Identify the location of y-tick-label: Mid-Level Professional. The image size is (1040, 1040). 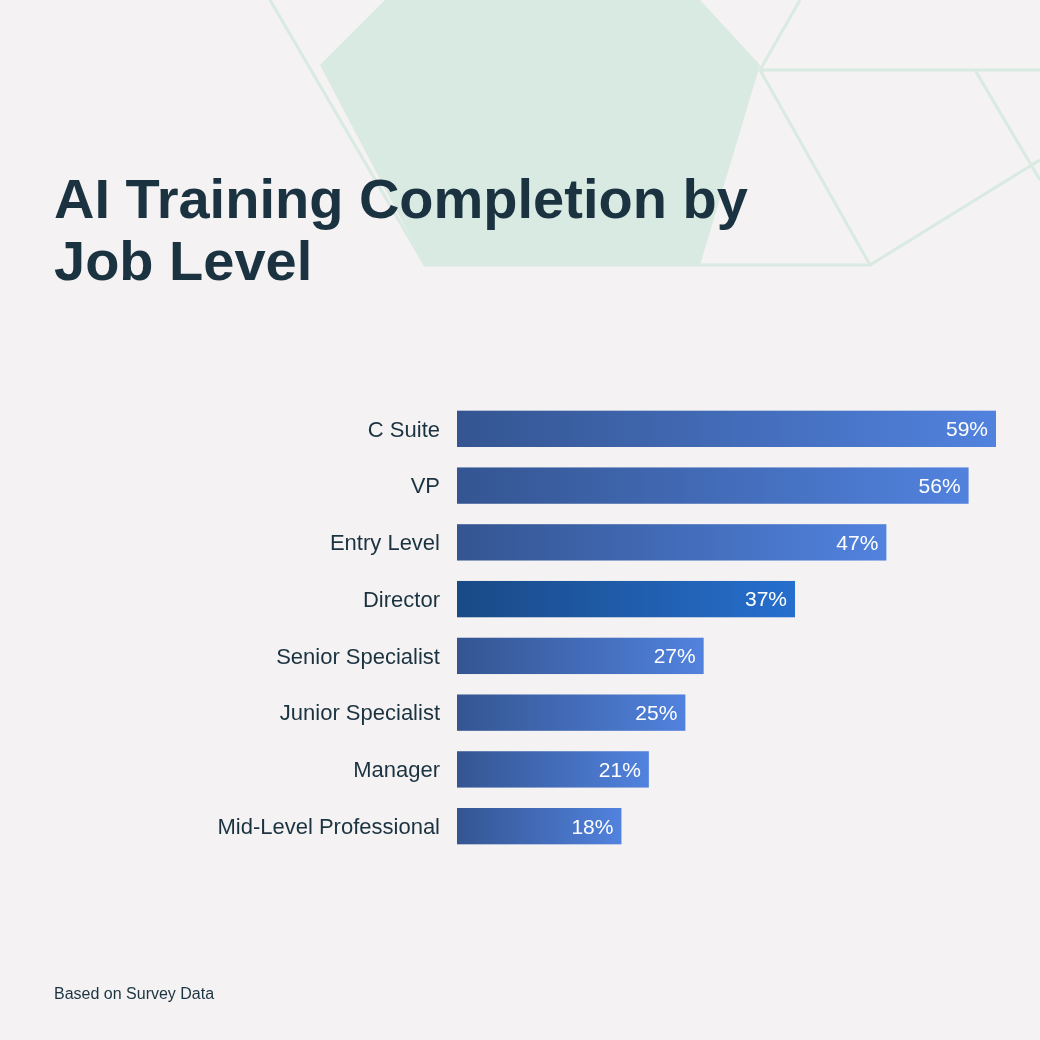
(328, 826).